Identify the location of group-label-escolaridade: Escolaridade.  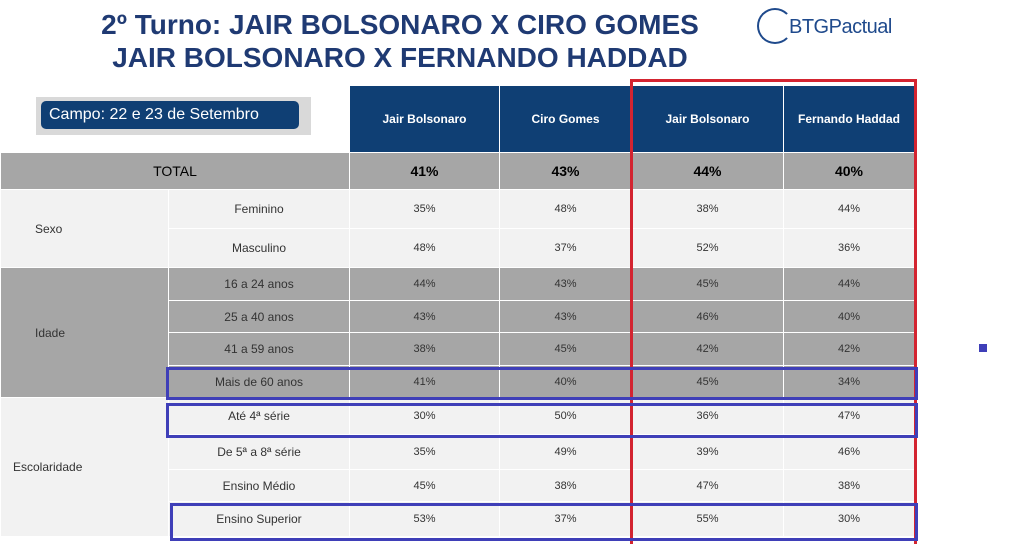
(84, 467).